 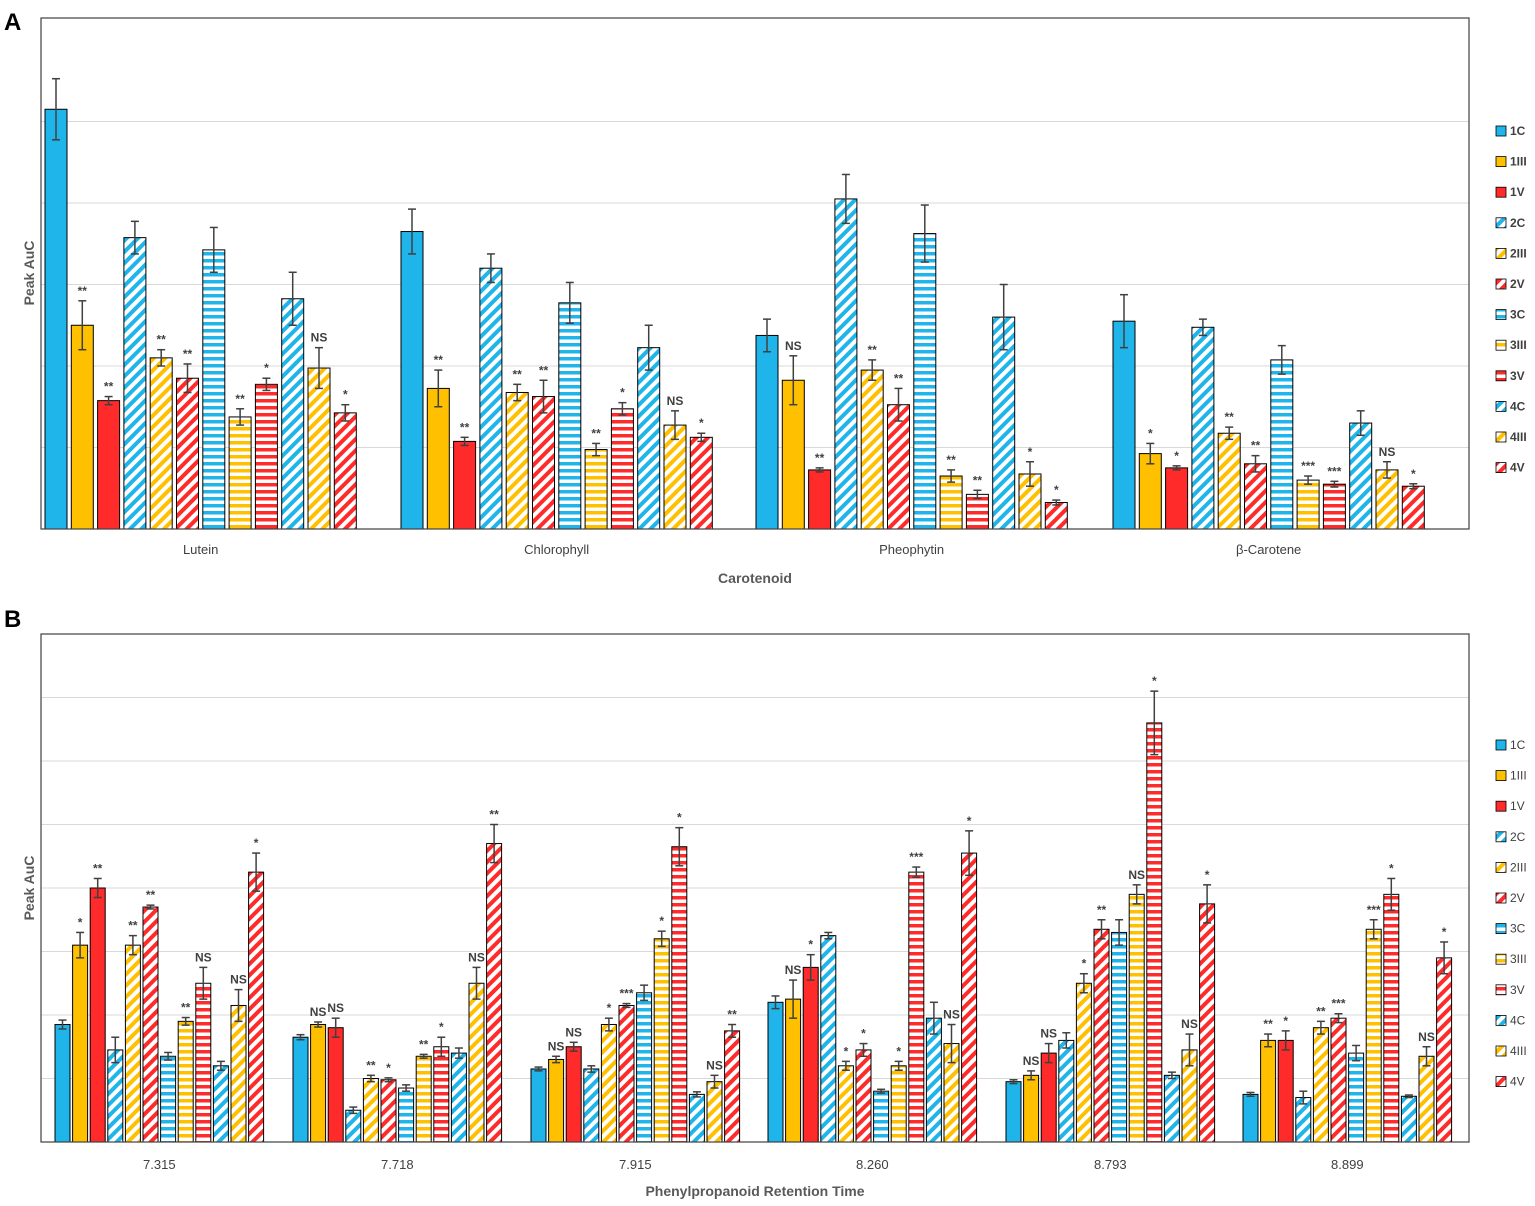 I want to click on bar-4V-8.260, so click(x=969, y=997).